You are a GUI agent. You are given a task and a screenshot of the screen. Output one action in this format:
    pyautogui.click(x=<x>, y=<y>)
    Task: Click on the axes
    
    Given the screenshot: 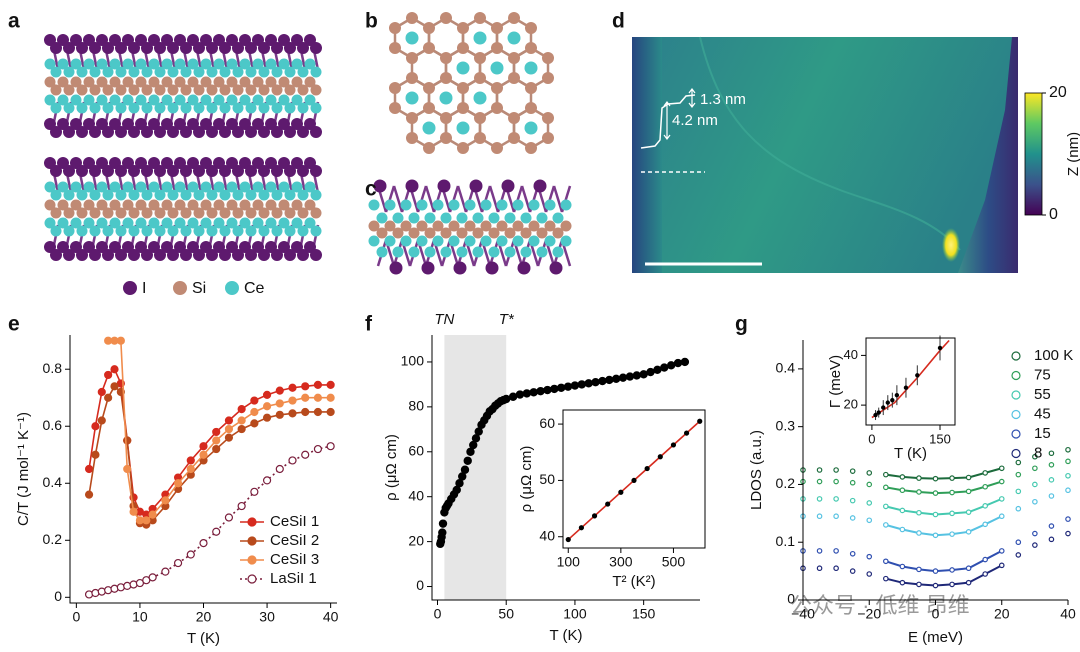 What is the action you would take?
    pyautogui.click(x=203, y=469)
    